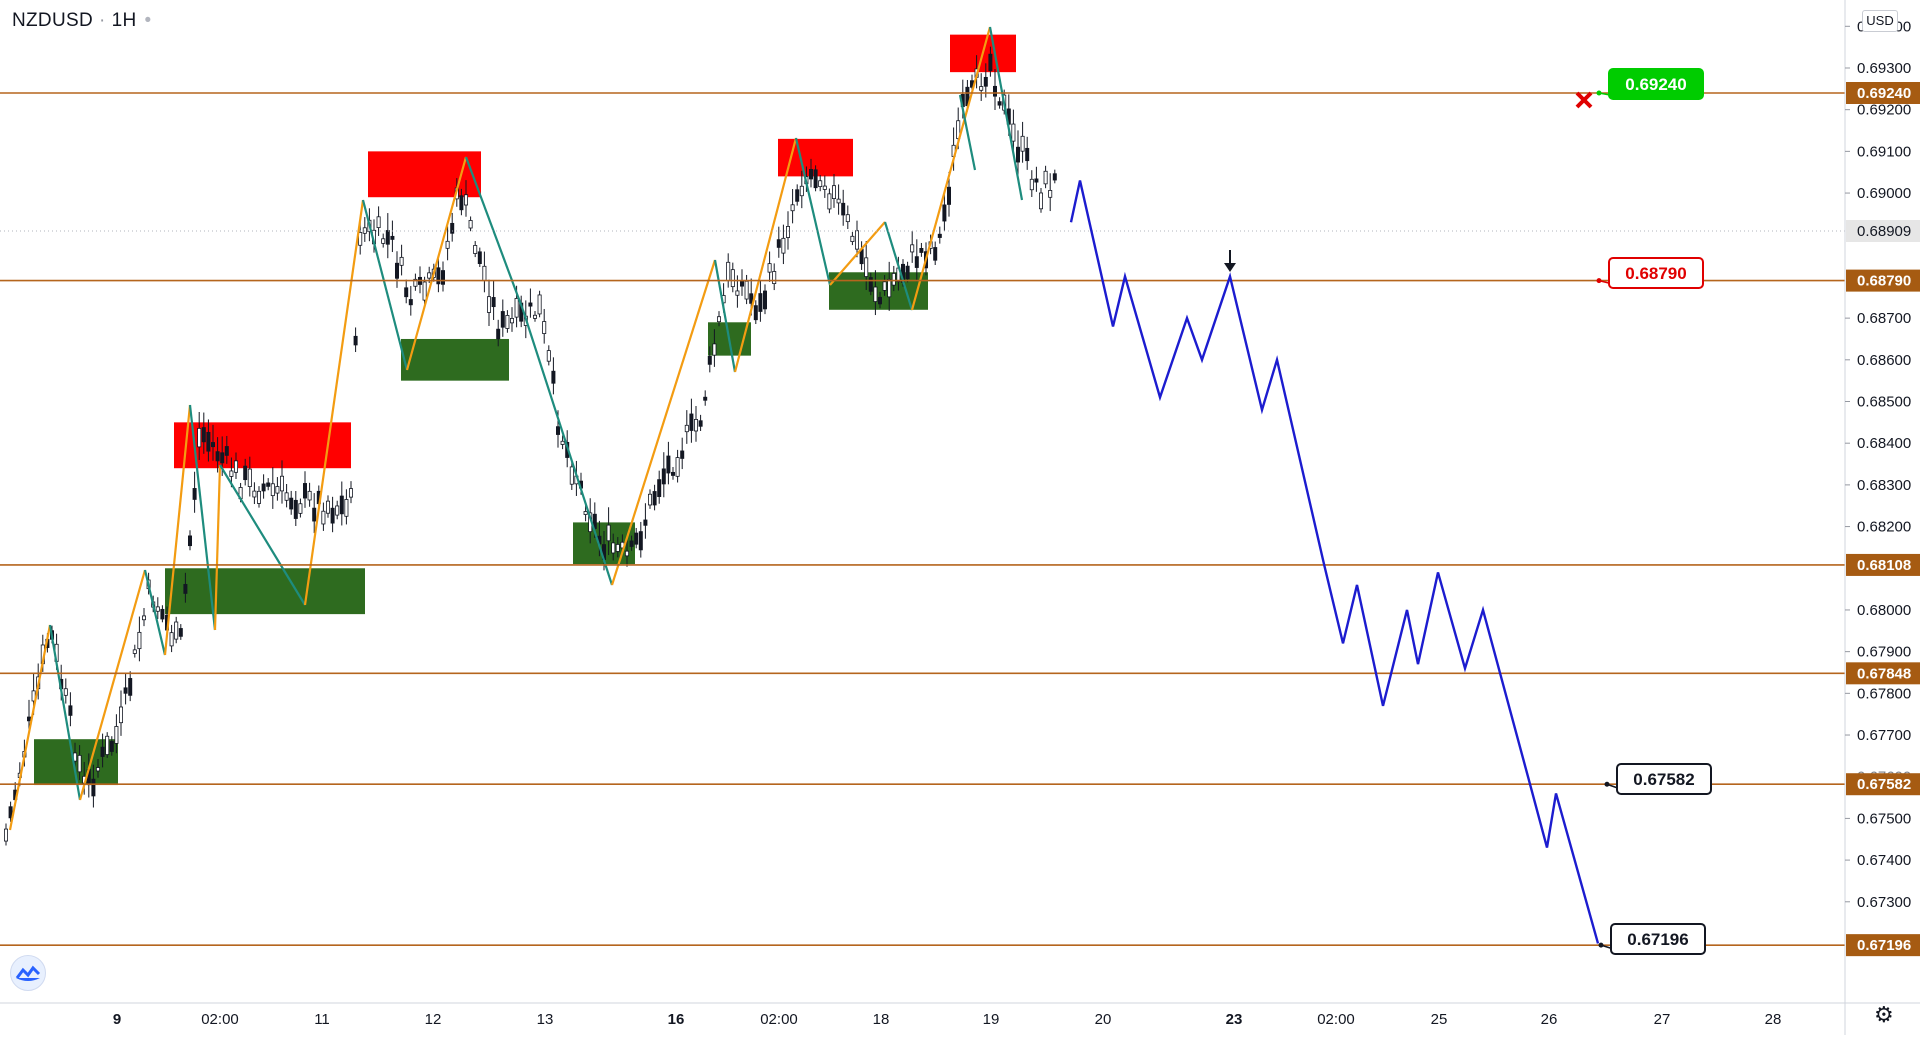  Describe the element at coordinates (1884, 565) in the screenshot. I see `level-badge-label: 0.68108` at that location.